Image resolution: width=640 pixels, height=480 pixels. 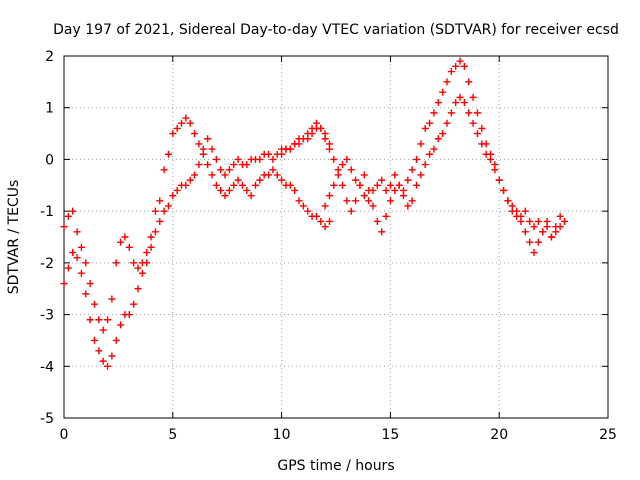 I want to click on y-tick-label: 0, so click(x=49, y=160).